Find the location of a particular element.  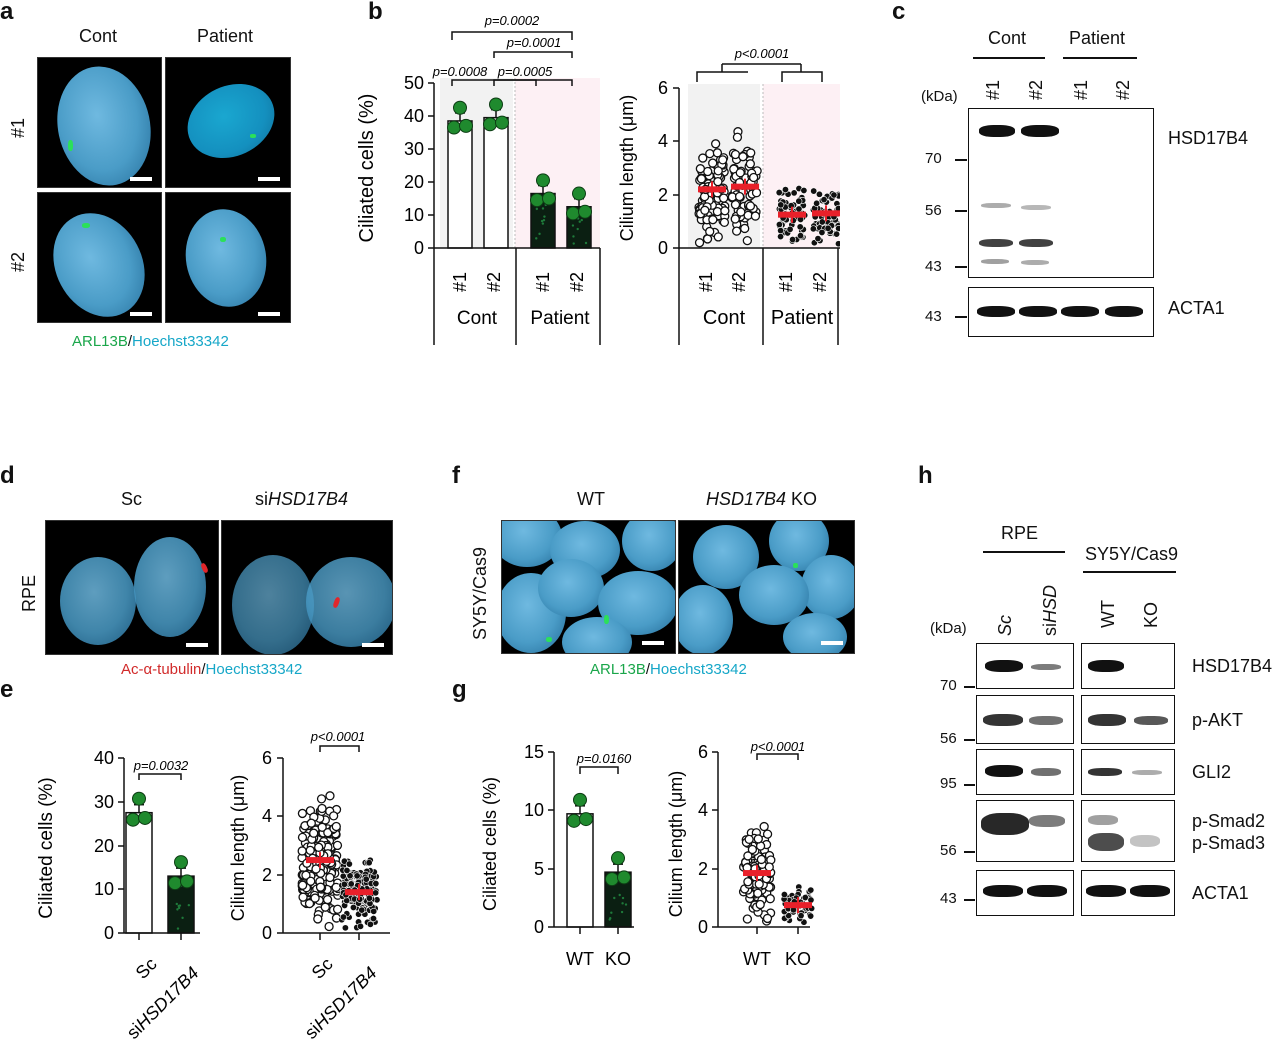

blot-h-psmad-sy5y is located at coordinates (1128, 831).